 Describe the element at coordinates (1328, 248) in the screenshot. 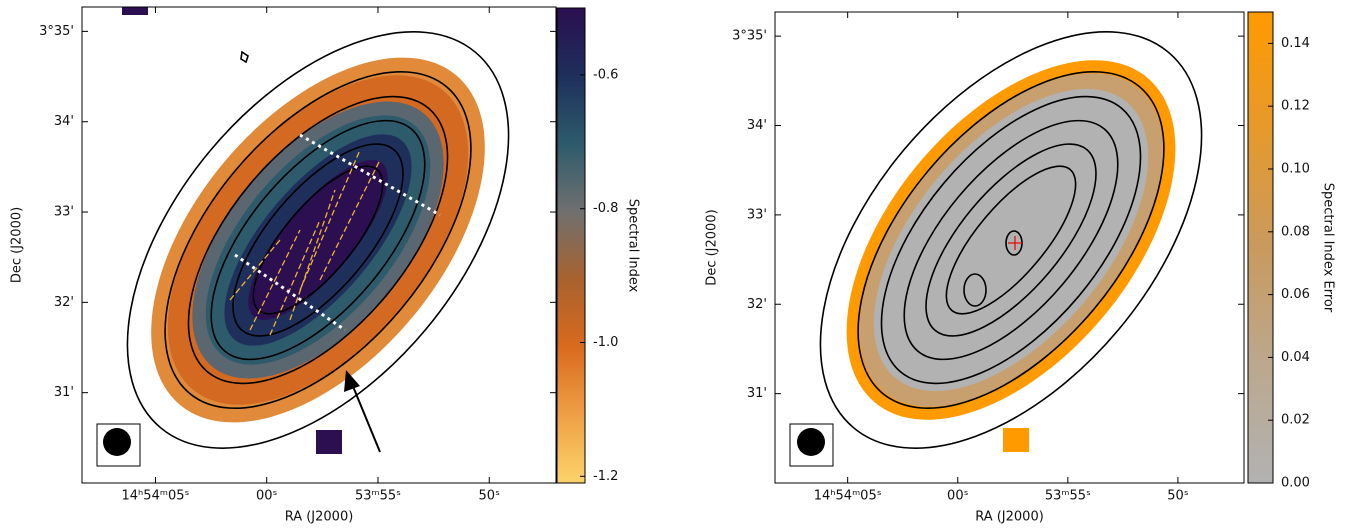

I see `colorbar-label: Spectral Index Error` at that location.